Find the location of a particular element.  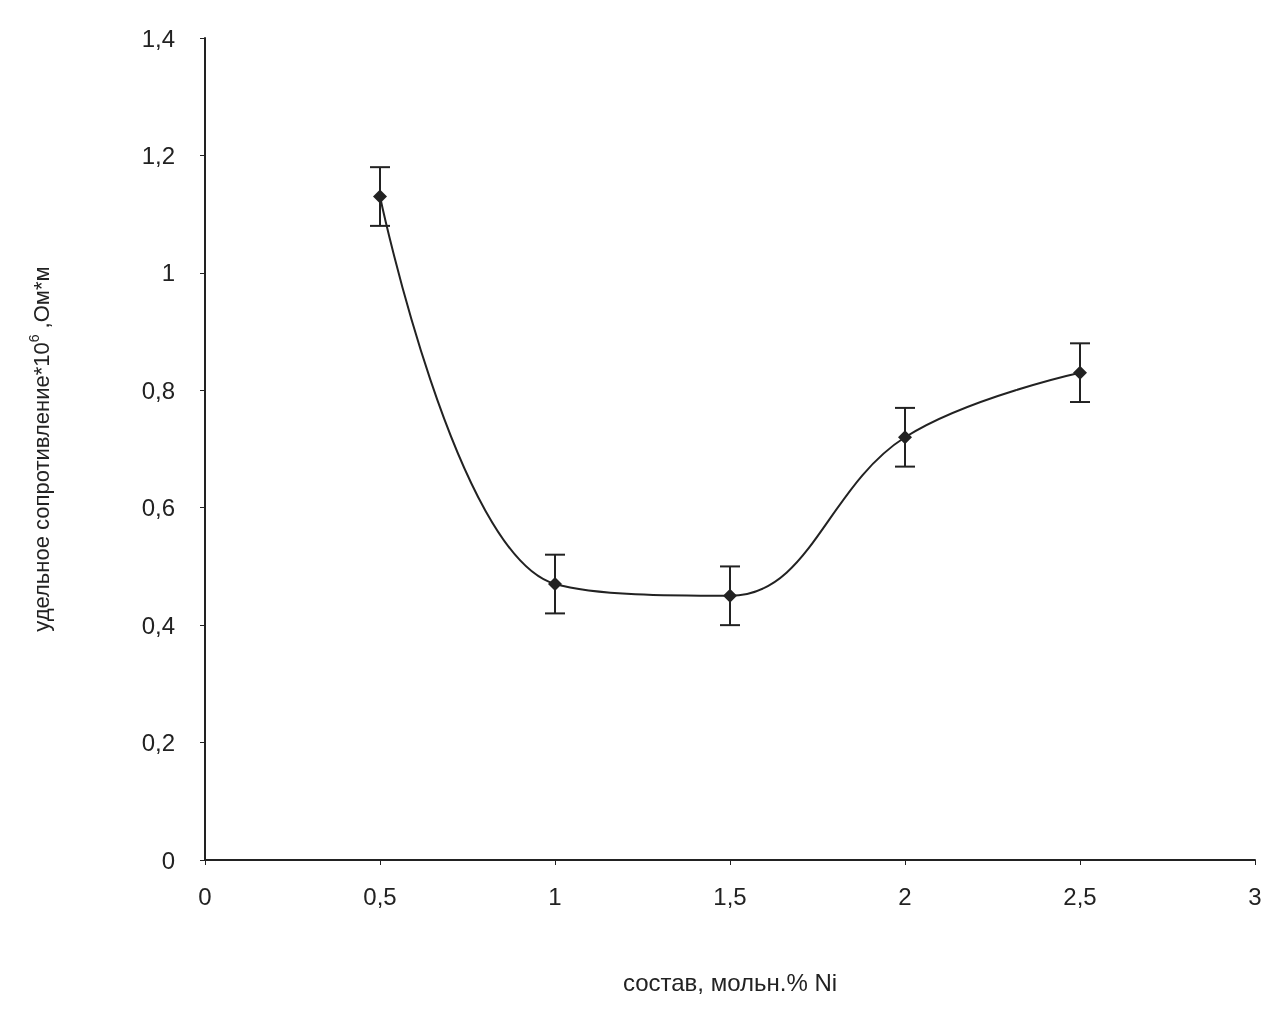

x-tick-label: 3 is located at coordinates (1255, 896).